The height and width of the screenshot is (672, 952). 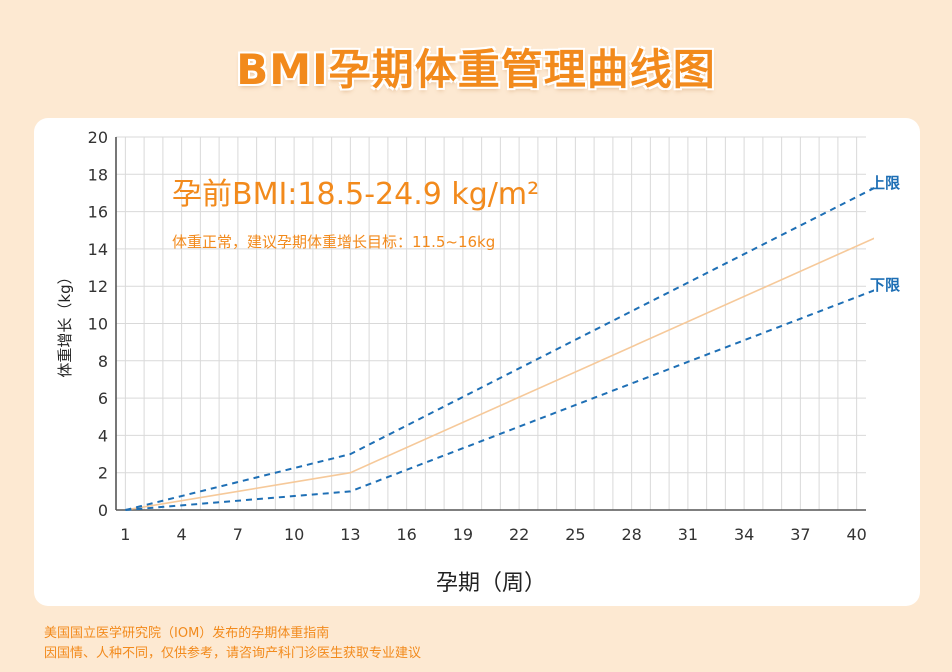 What do you see at coordinates (294, 534) in the screenshot?
I see `x-tick-label: 10` at bounding box center [294, 534].